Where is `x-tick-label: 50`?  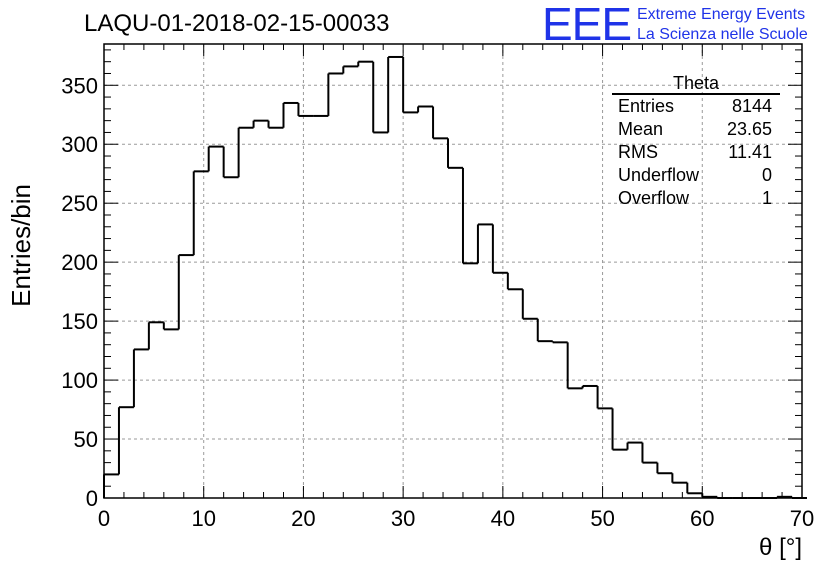
x-tick-label: 50 is located at coordinates (602, 518).